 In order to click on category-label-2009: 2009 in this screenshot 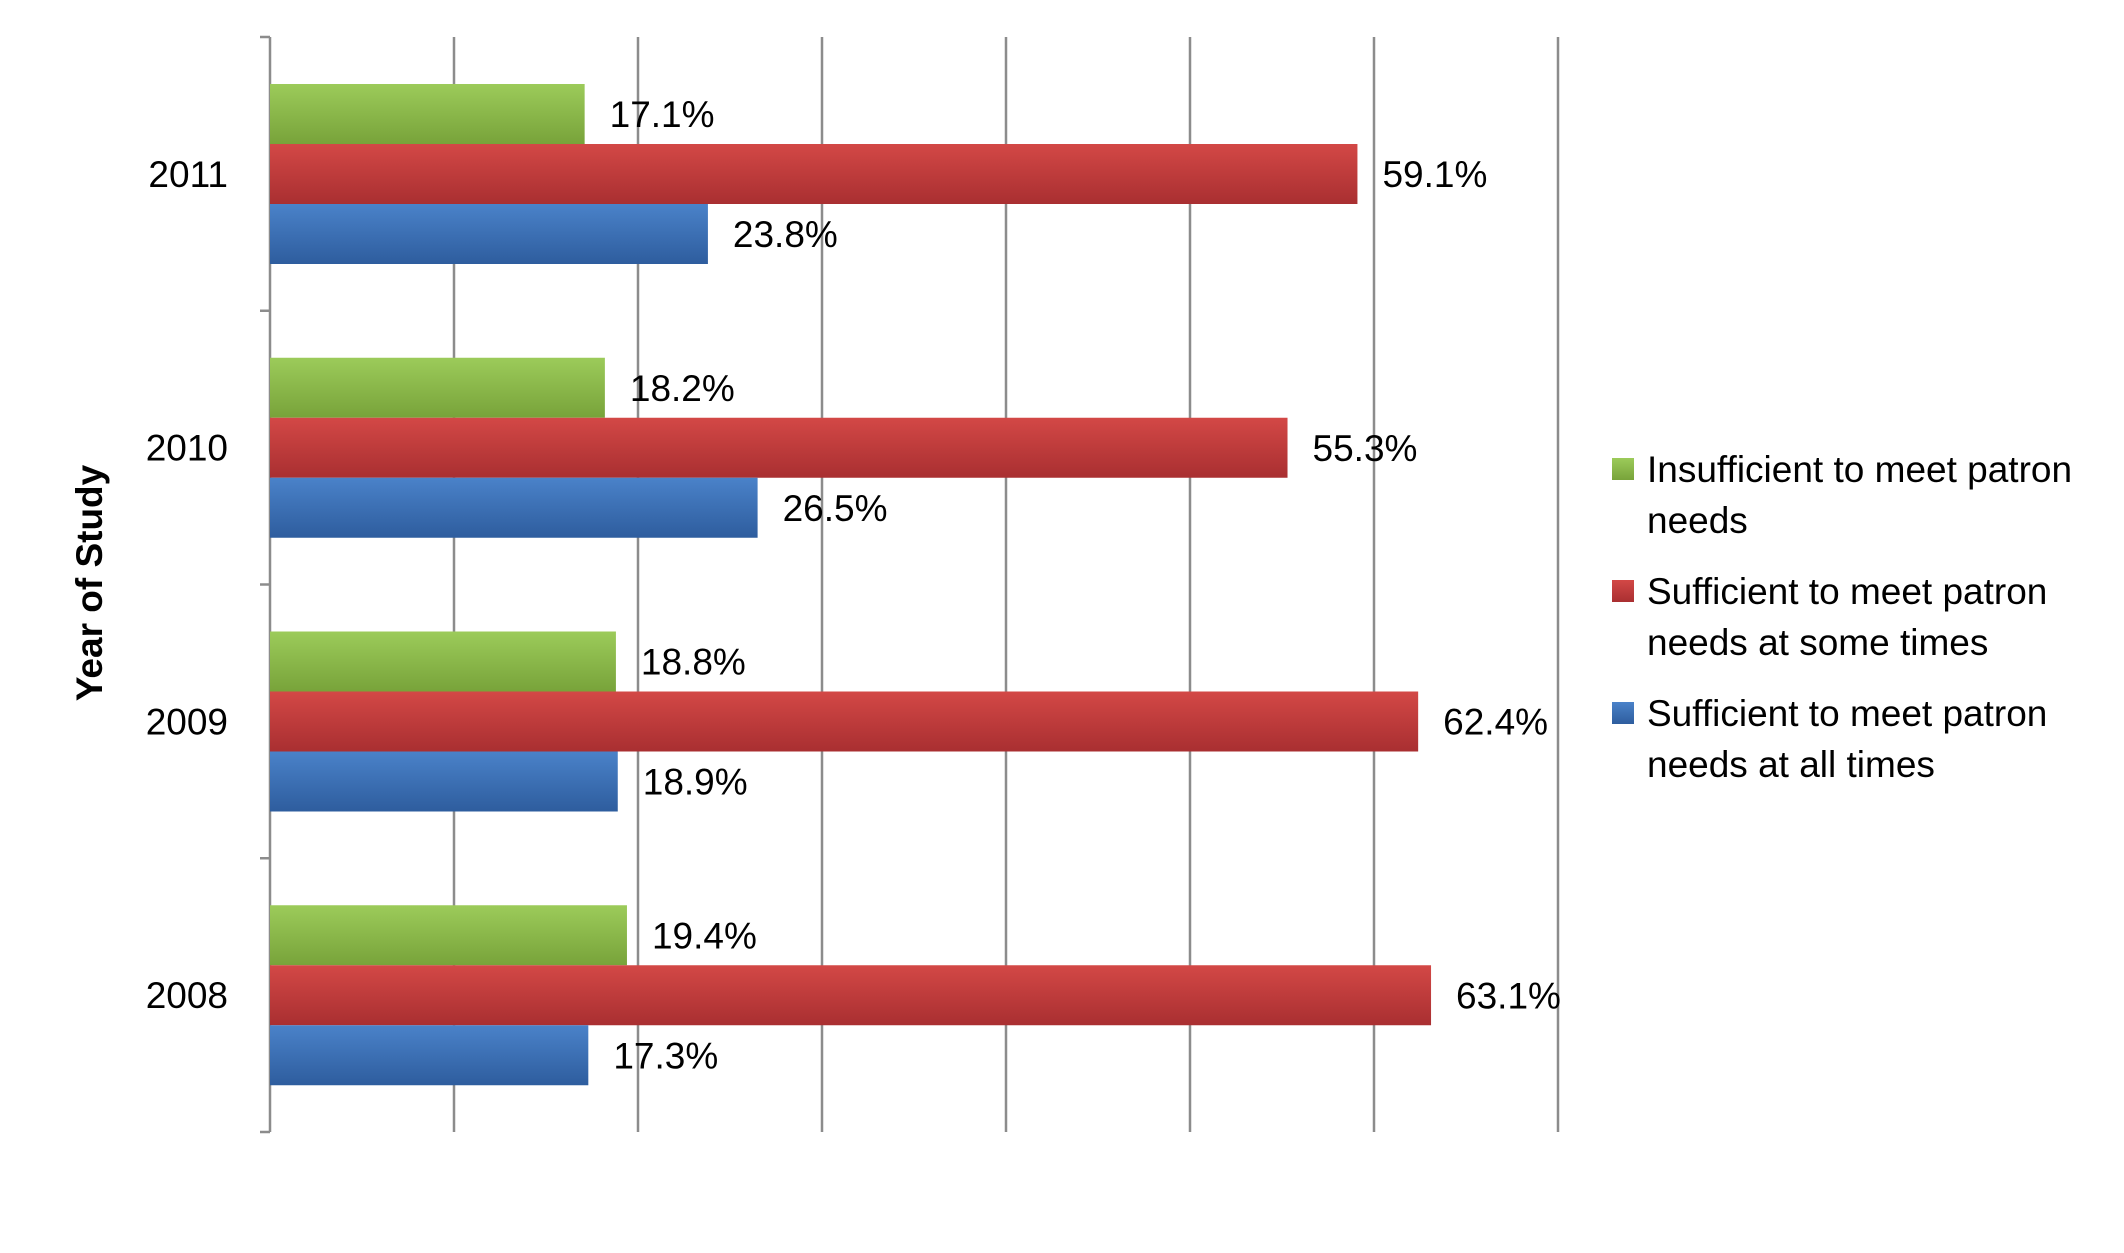, I will do `click(187, 721)`.